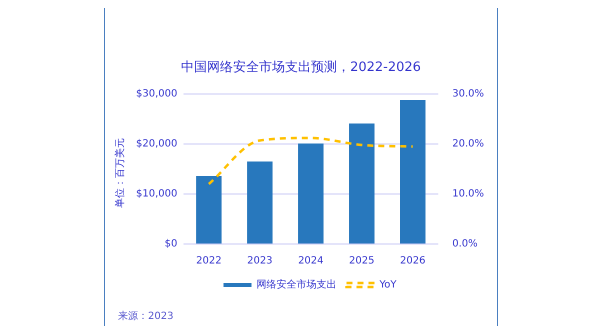  I want to click on legend-label: YoY, so click(388, 285).